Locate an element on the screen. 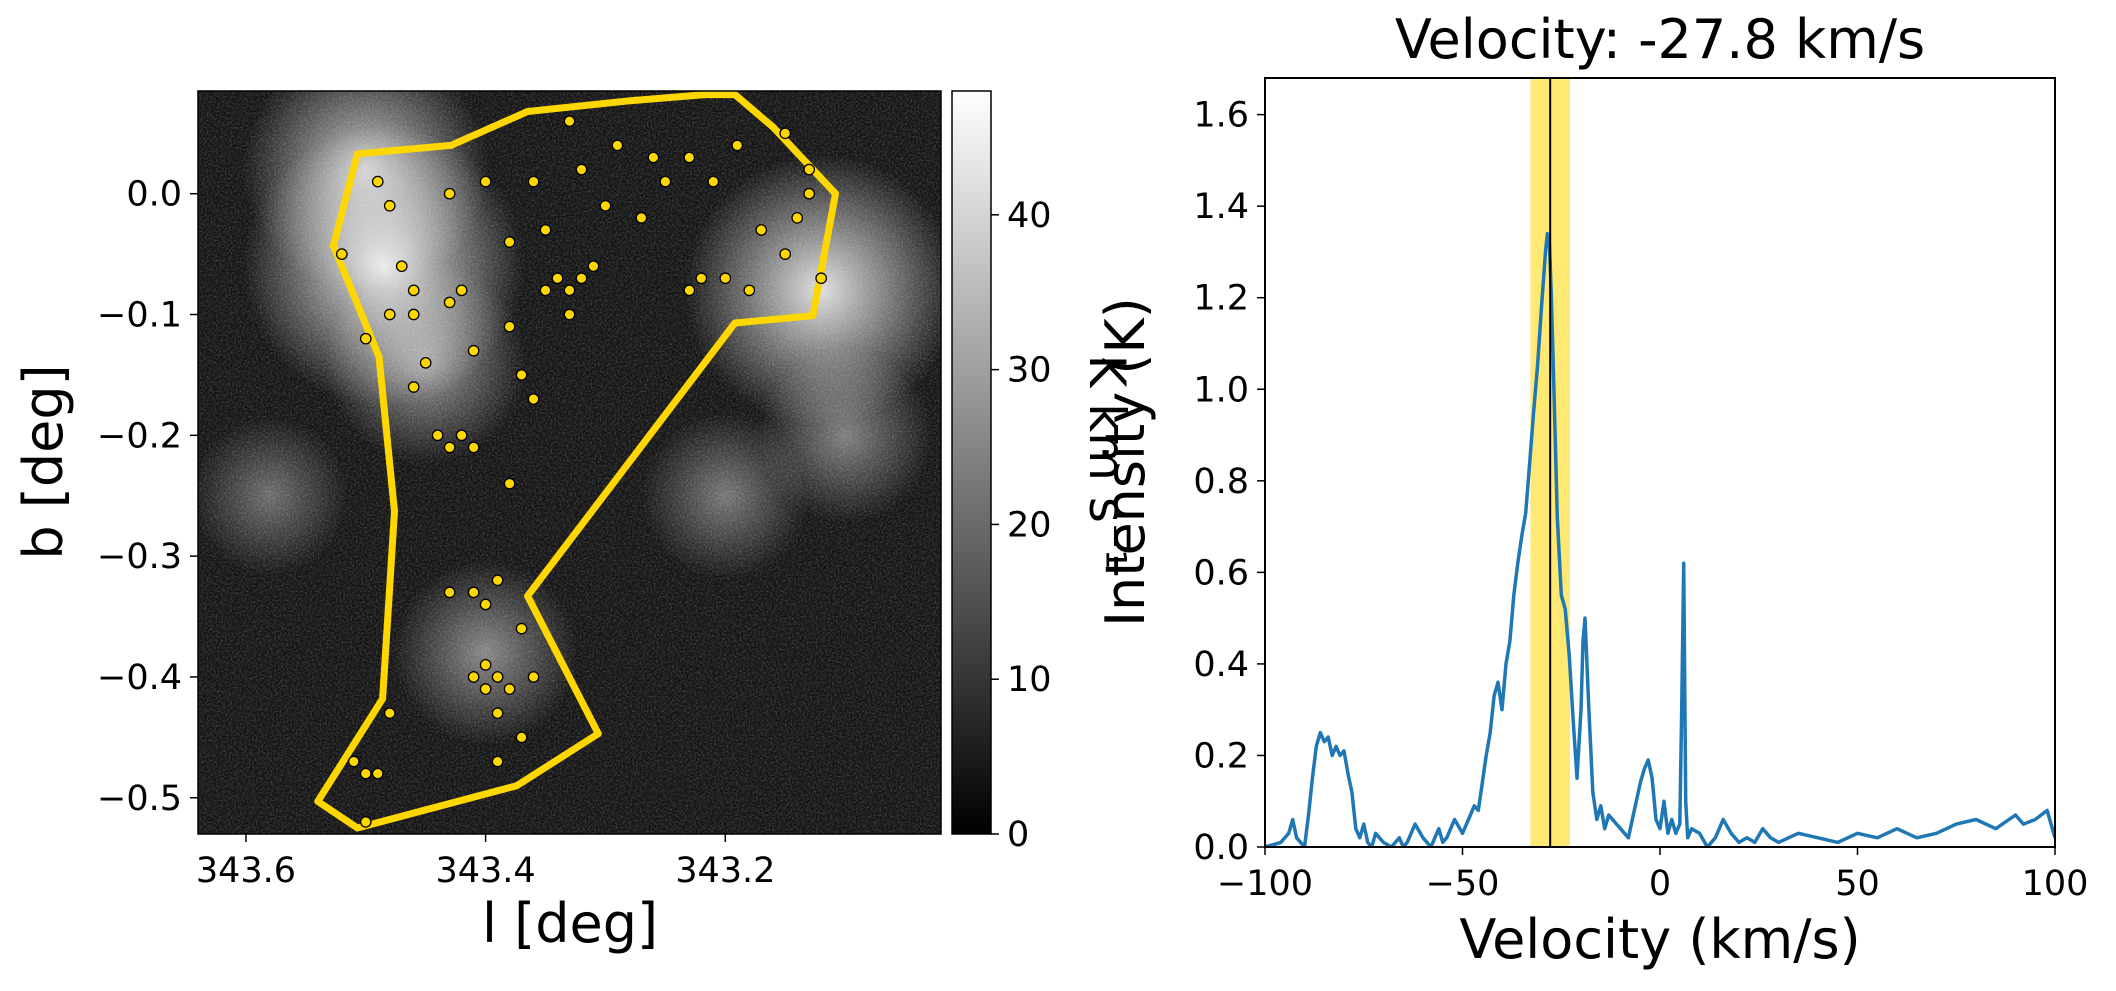 The height and width of the screenshot is (991, 2116). map-y-tick-label: 0.0 is located at coordinates (154, 195).